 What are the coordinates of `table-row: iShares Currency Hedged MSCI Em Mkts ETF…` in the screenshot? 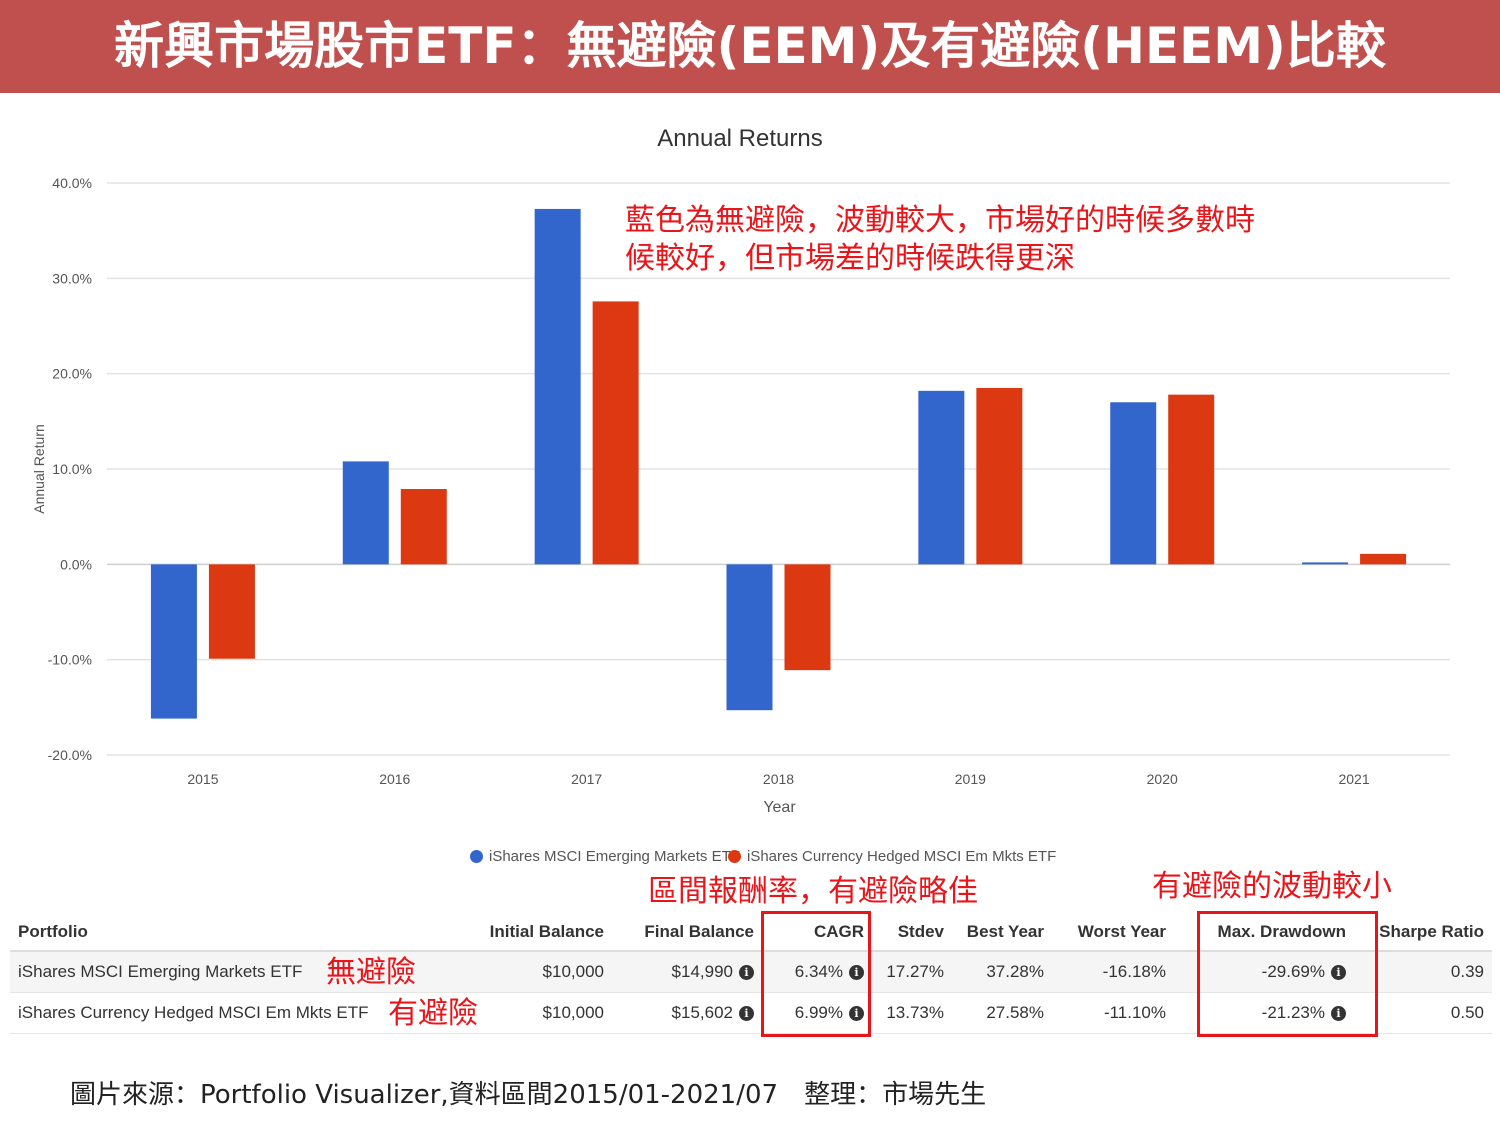 It's located at (751, 1013).